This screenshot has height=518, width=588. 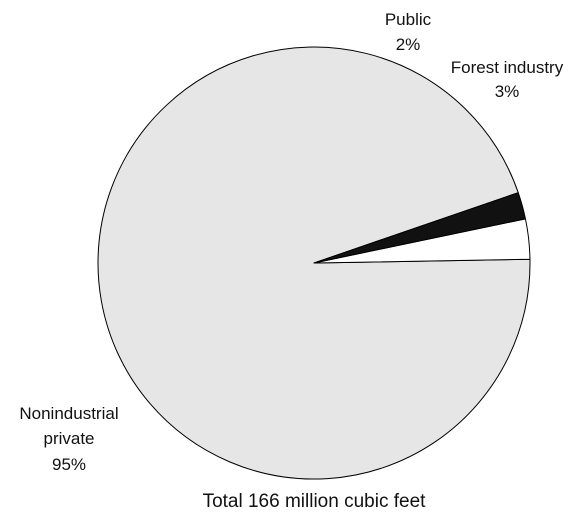 What do you see at coordinates (315, 501) in the screenshot?
I see `chart-caption: Total 166 million cubic feet` at bounding box center [315, 501].